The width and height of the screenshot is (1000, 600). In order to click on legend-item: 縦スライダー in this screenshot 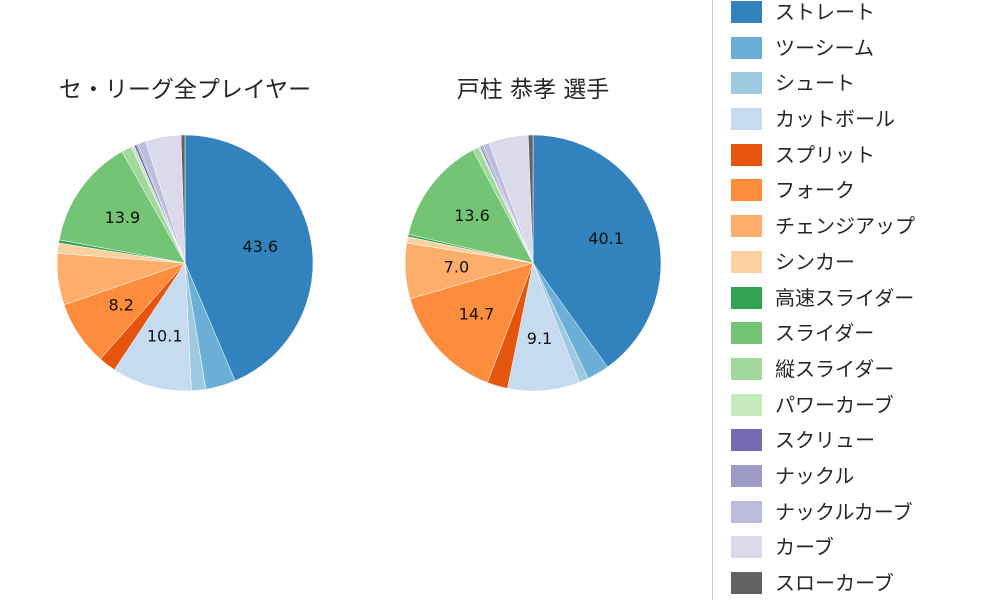, I will do `click(865, 368)`.